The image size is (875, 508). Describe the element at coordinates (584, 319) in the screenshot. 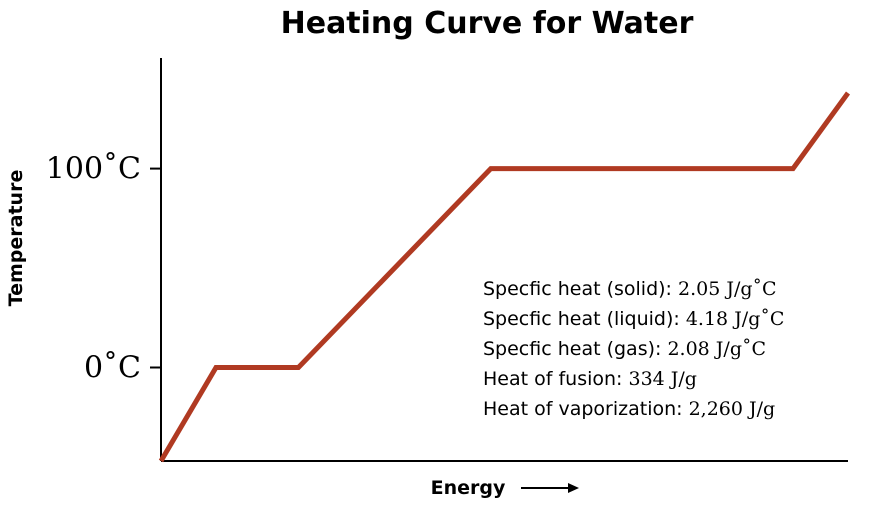

I see `annotation-label: Specfic heat (liquid):` at that location.